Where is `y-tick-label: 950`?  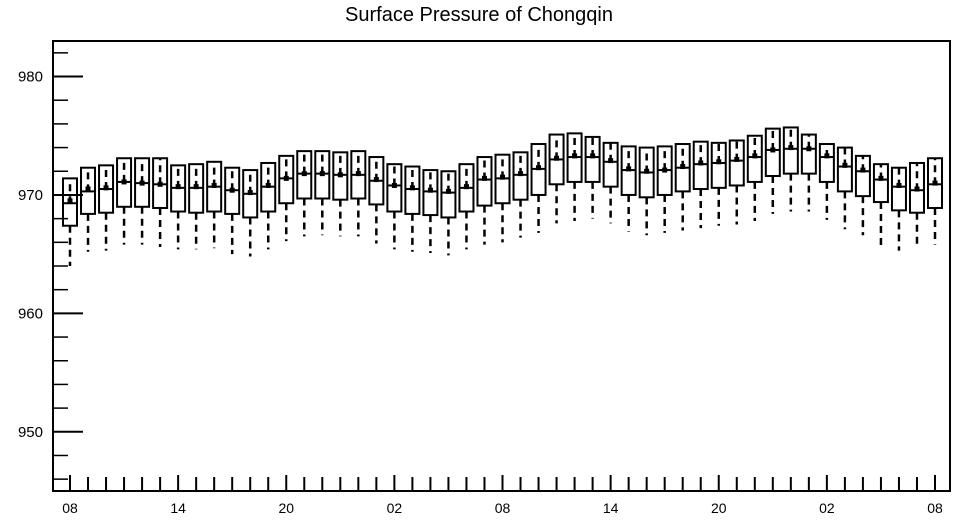 y-tick-label: 950 is located at coordinates (30, 432).